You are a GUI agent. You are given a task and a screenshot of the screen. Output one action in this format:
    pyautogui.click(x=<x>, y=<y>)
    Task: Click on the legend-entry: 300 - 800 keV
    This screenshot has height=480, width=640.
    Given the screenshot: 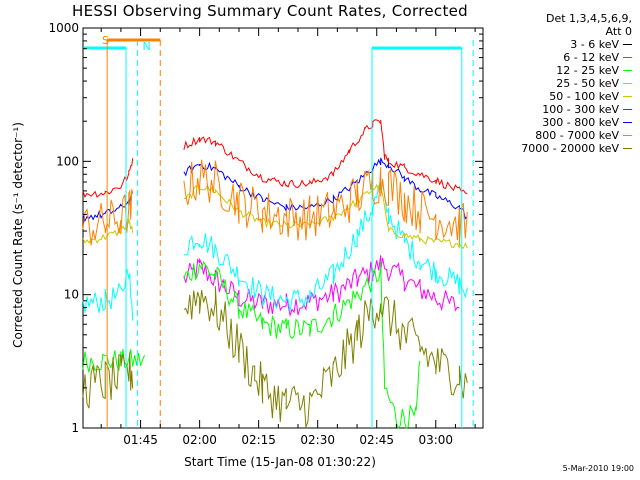 What is the action you would take?
    pyautogui.click(x=557, y=122)
    